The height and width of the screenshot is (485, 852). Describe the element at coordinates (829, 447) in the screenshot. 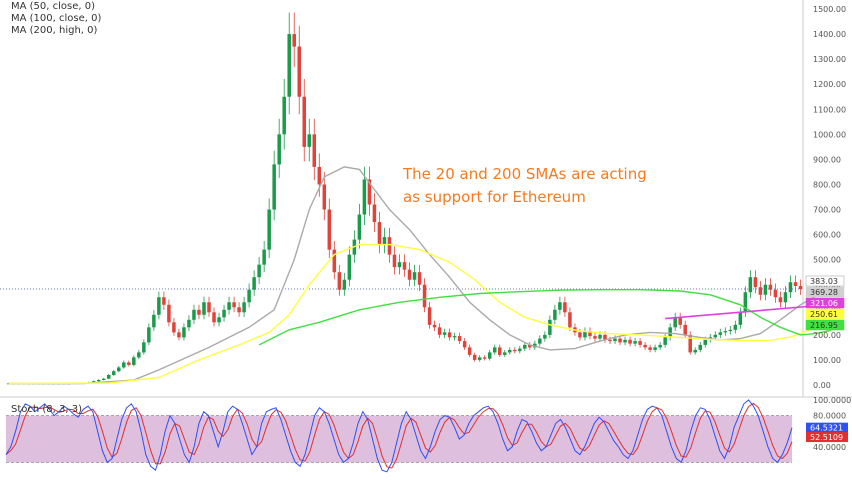

I see `stoch-tick-label: 40.0000` at that location.